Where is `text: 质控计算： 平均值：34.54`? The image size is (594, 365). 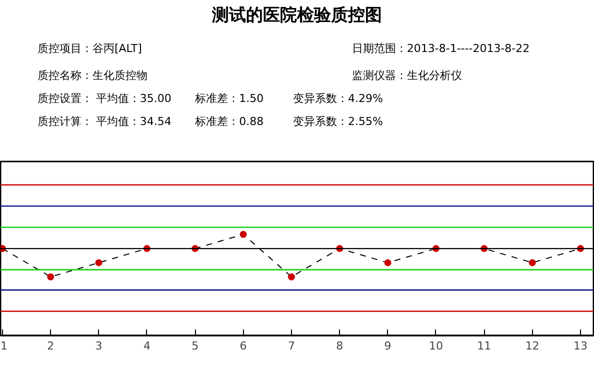 text: 质控计算： 平均值：34.54 is located at coordinates (104, 121).